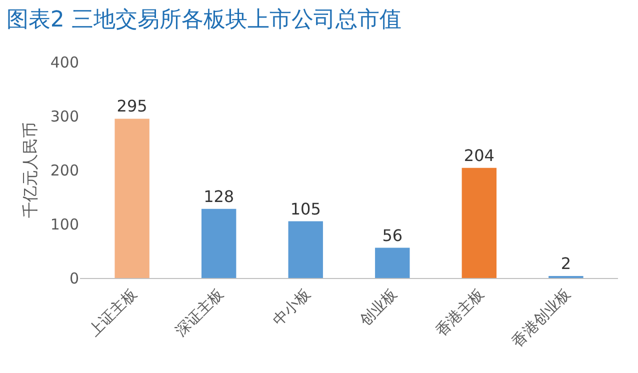  What do you see at coordinates (64, 224) in the screenshot?
I see `y-tick-label: 100` at bounding box center [64, 224].